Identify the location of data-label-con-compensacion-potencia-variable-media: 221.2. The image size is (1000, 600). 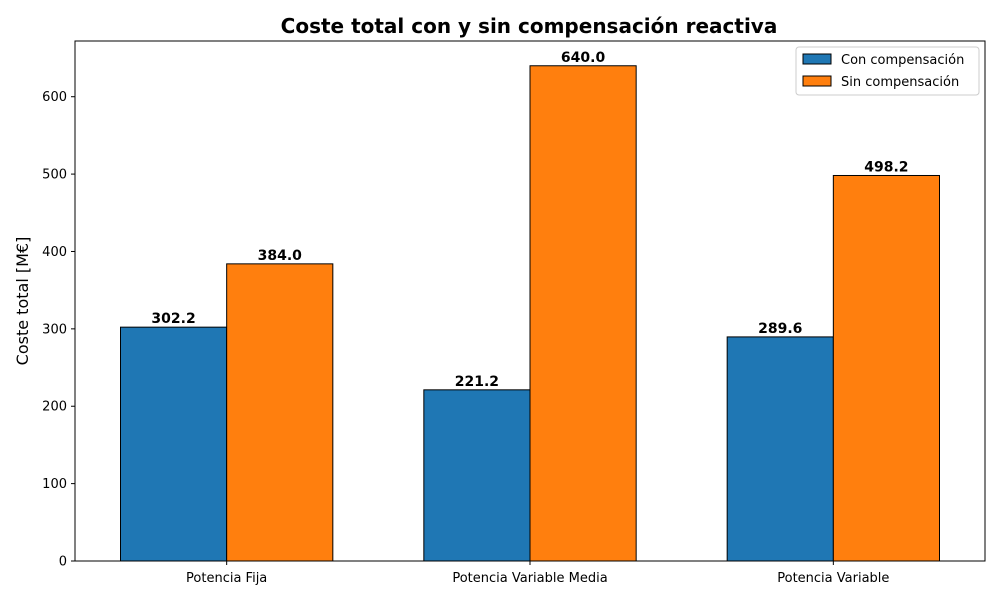
(477, 382).